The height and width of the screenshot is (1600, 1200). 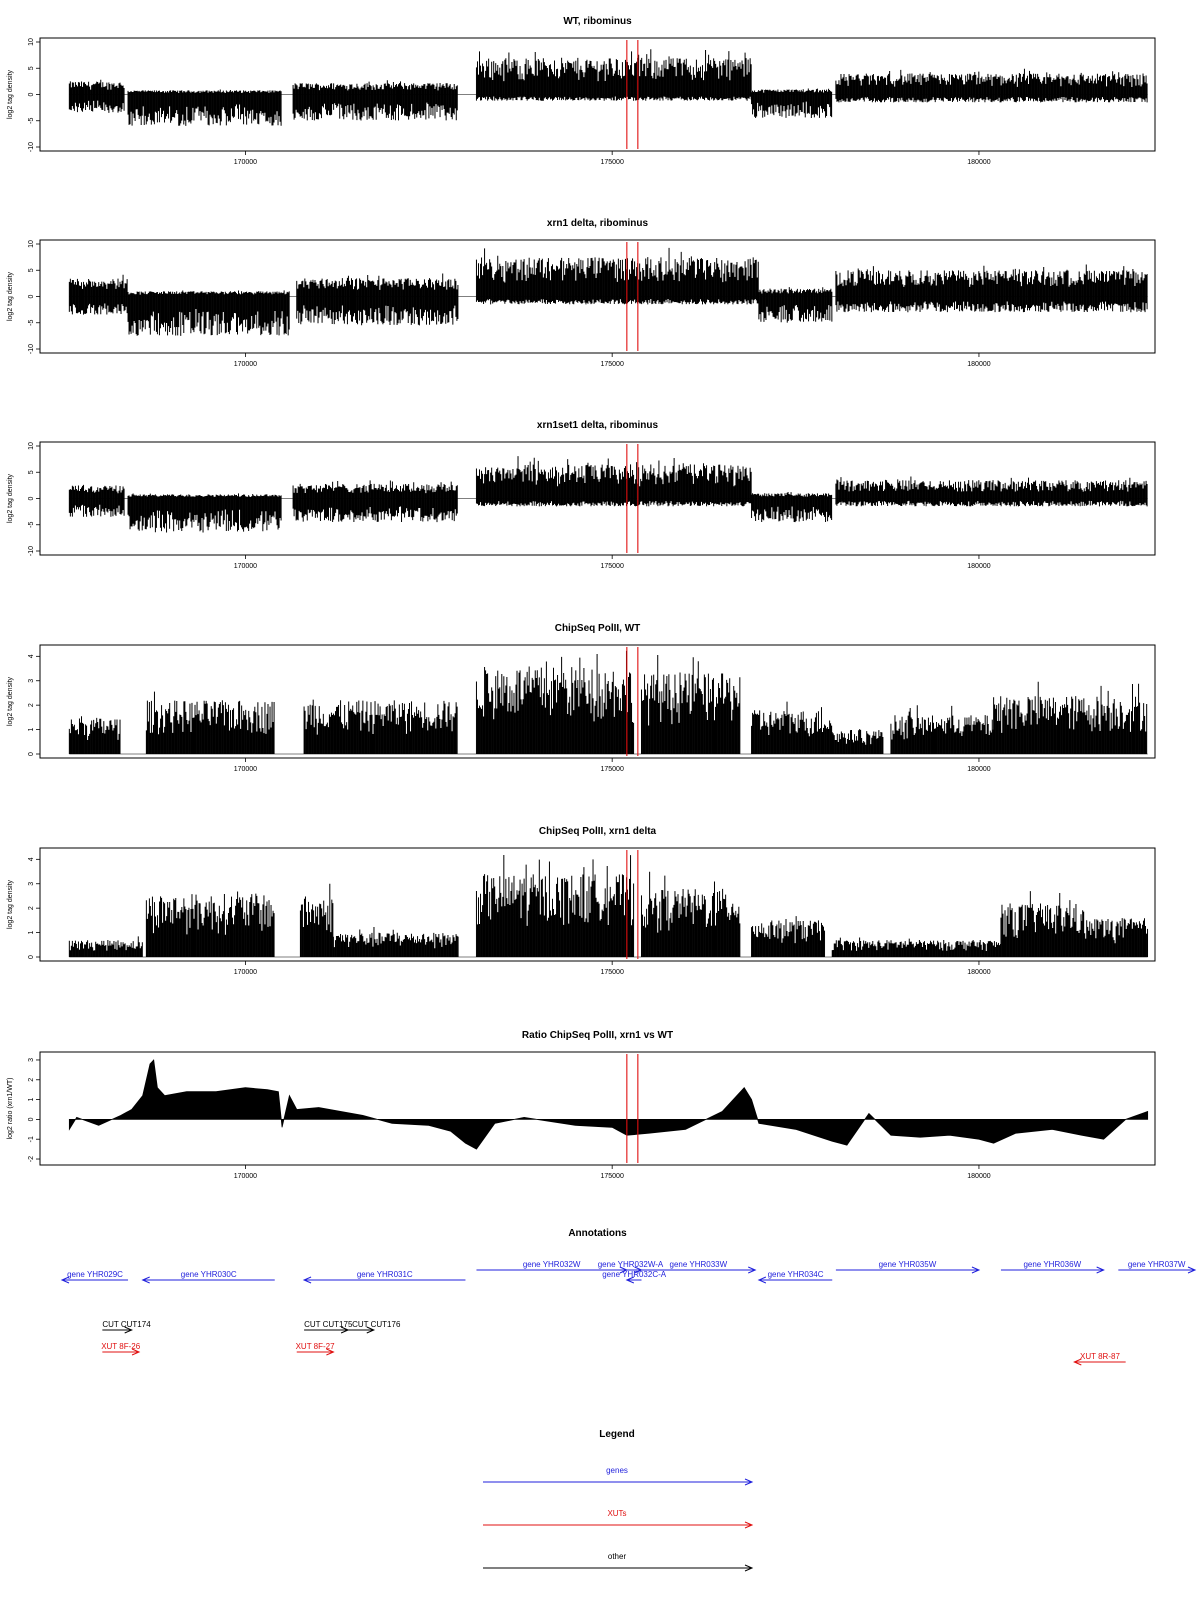 I want to click on gene-arrow: gene YHR034C, so click(x=795, y=1277).